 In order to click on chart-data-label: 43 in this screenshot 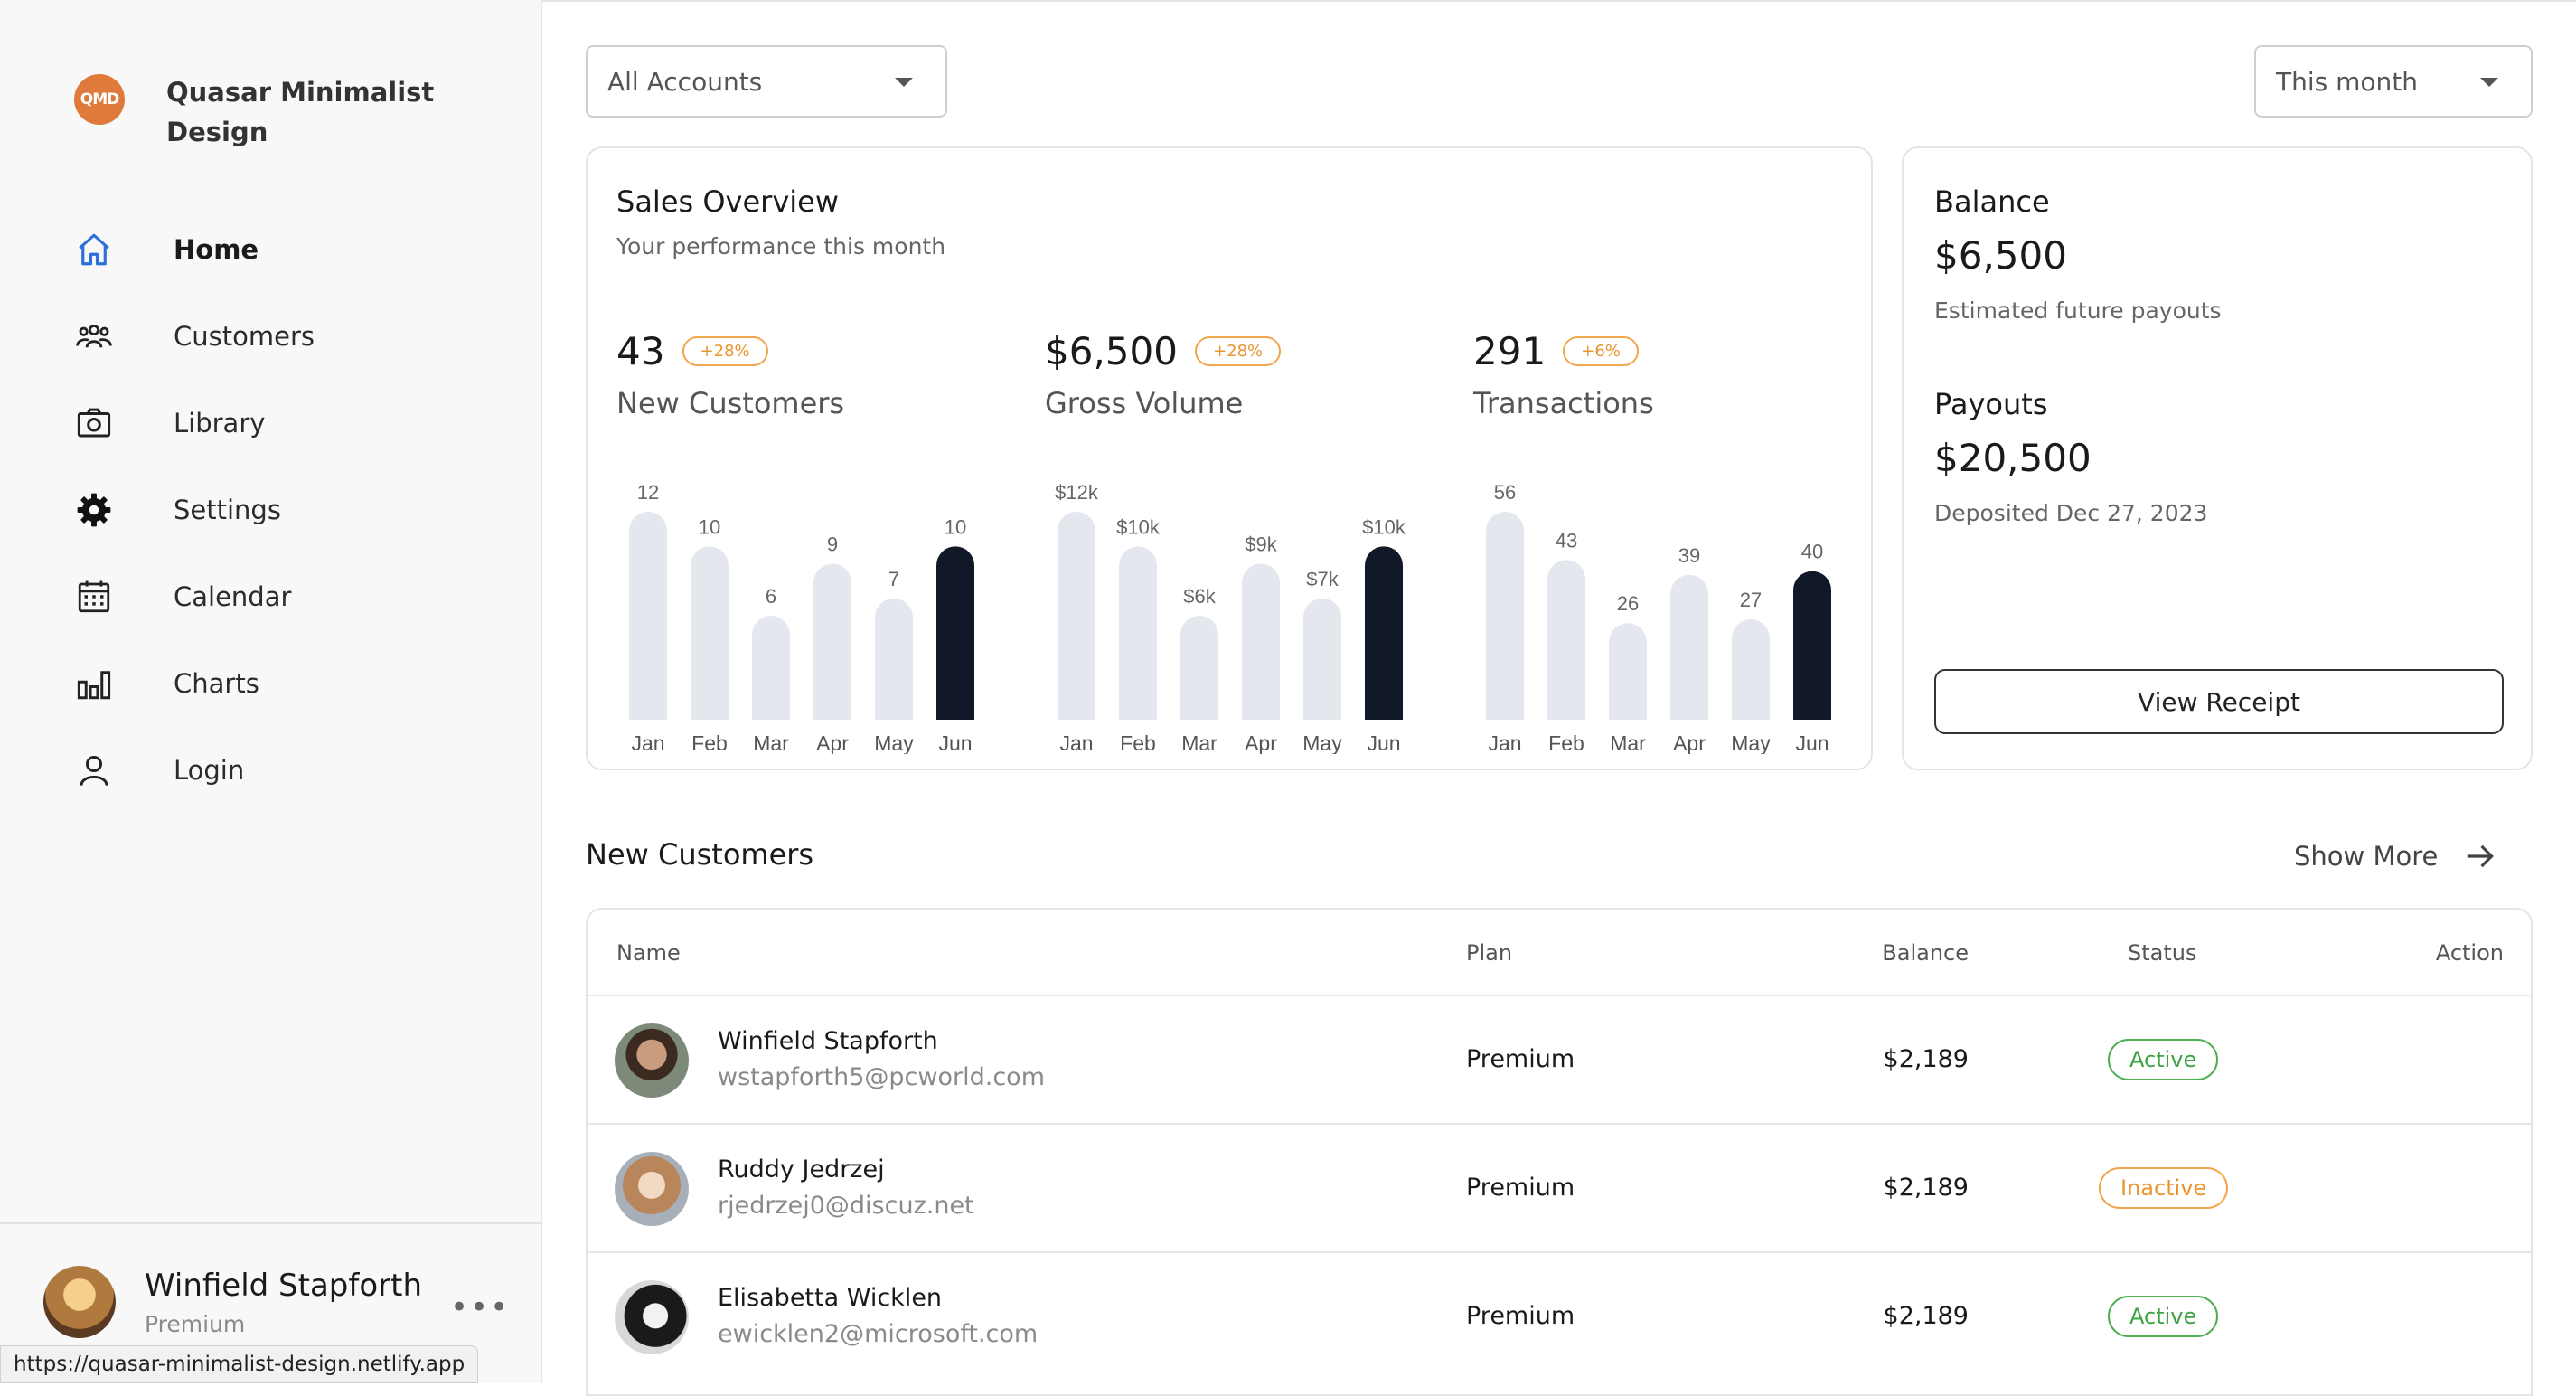, I will do `click(1567, 540)`.